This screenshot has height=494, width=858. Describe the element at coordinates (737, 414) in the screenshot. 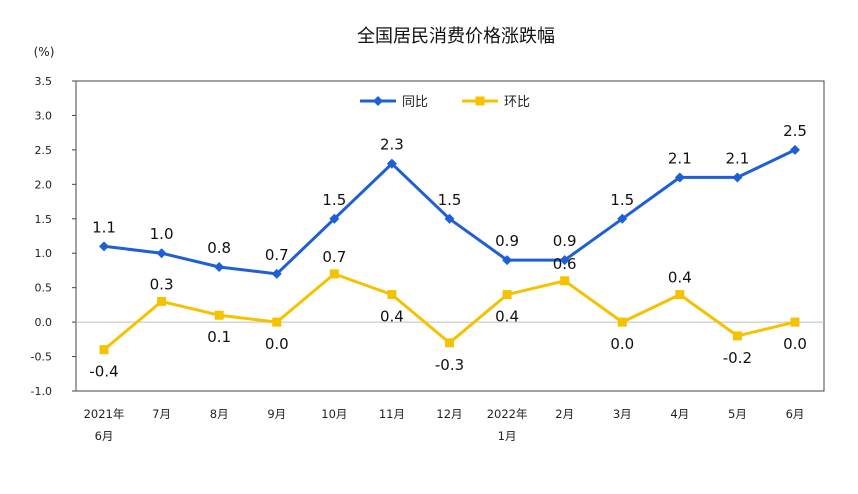

I see `x-tick-label: 5月` at that location.